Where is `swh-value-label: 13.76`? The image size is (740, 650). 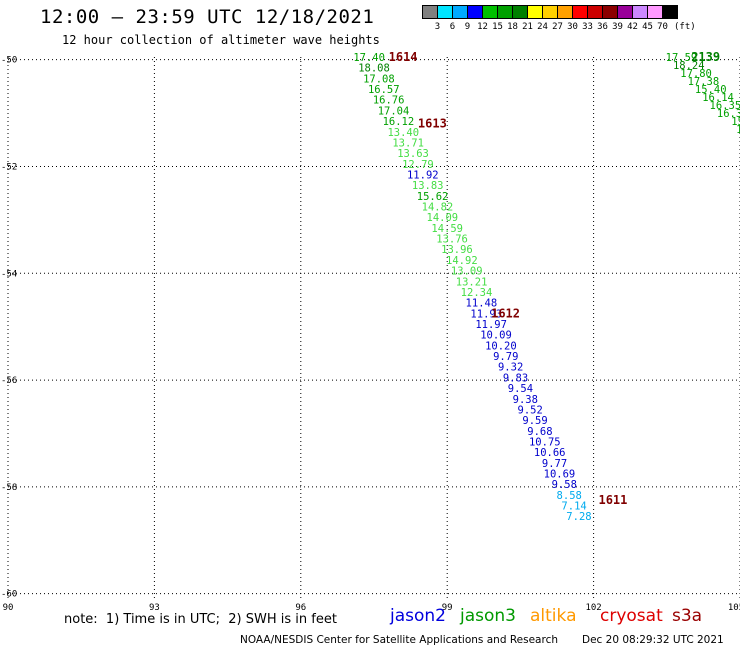
swh-value-label: 13.76 is located at coordinates (452, 240).